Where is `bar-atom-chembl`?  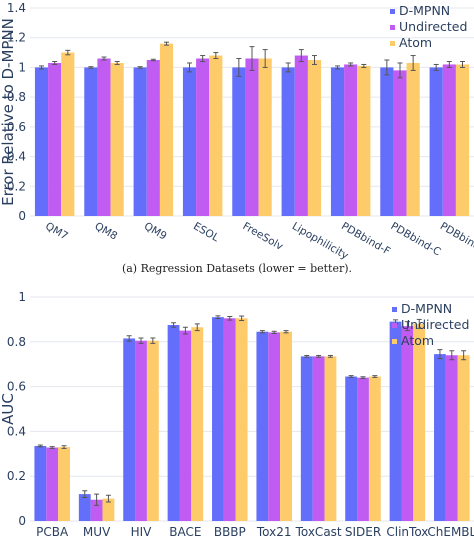 bar-atom-chembl is located at coordinates (463, 438).